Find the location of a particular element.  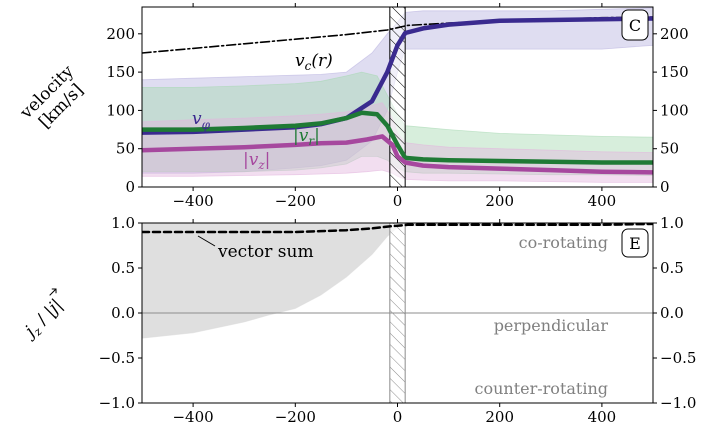

y-tick-label-right: −0.5 is located at coordinates (678, 358).